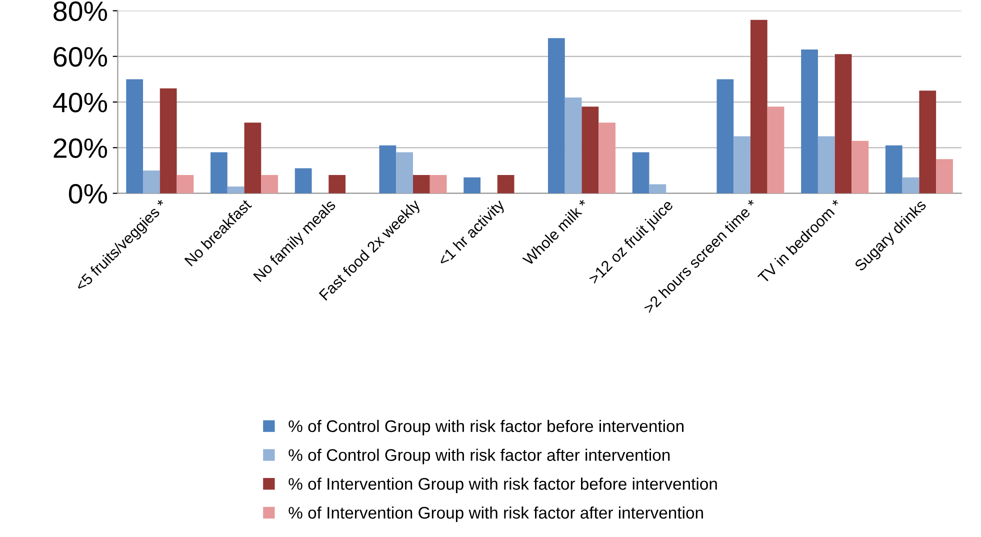 Image resolution: width=981 pixels, height=537 pixels. What do you see at coordinates (495, 514) in the screenshot?
I see `legend-label: % of Intervention Group with risk factor after intervention` at bounding box center [495, 514].